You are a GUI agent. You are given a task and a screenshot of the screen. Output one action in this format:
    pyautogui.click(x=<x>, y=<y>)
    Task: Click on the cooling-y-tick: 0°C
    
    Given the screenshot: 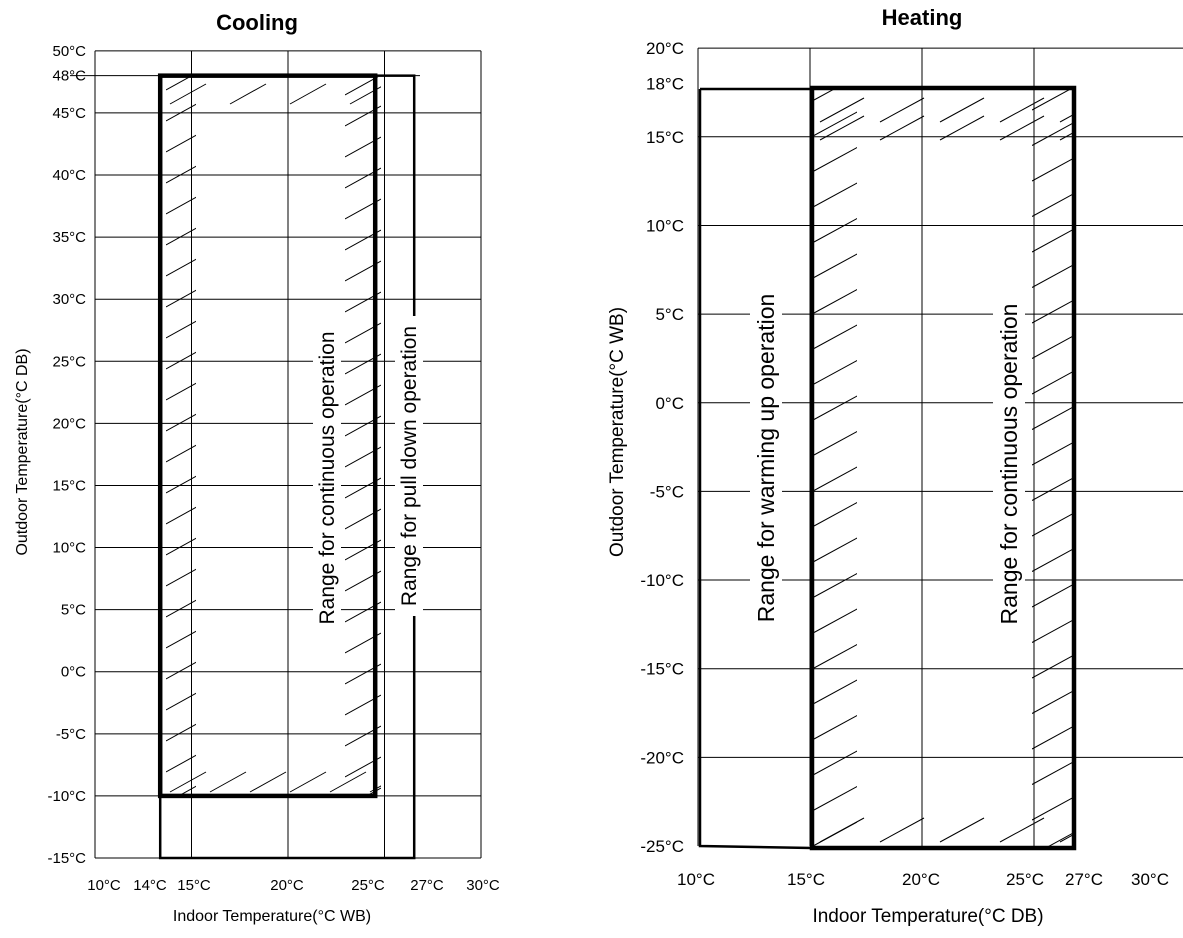 What is the action you would take?
    pyautogui.click(x=73, y=672)
    